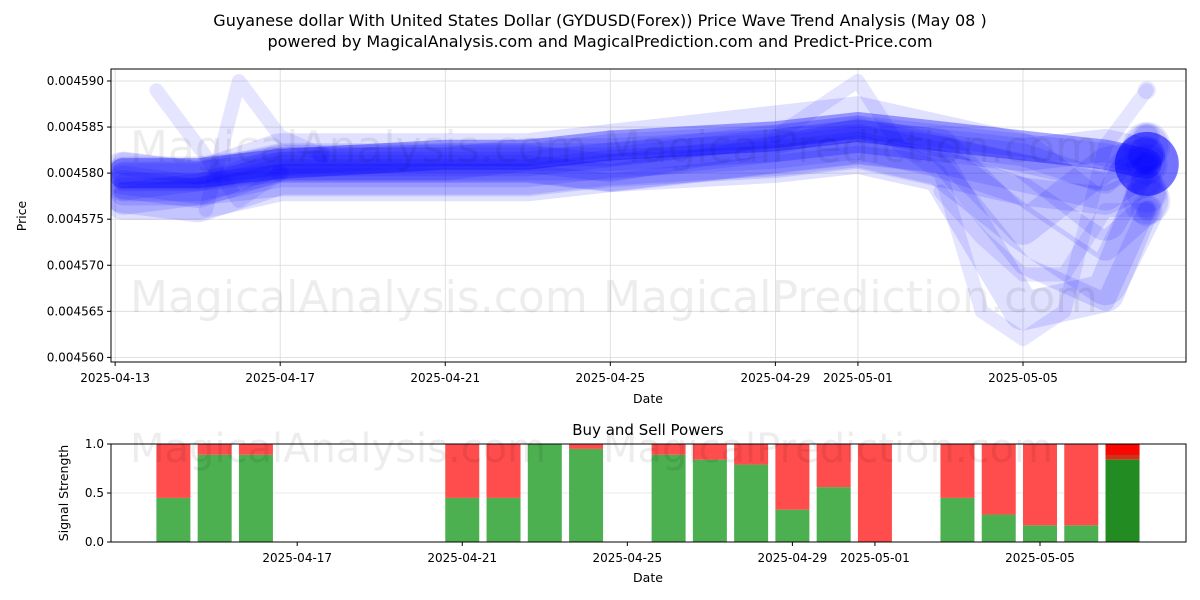  I want to click on price-x-tick-label: 2025-05-05, so click(1023, 378).